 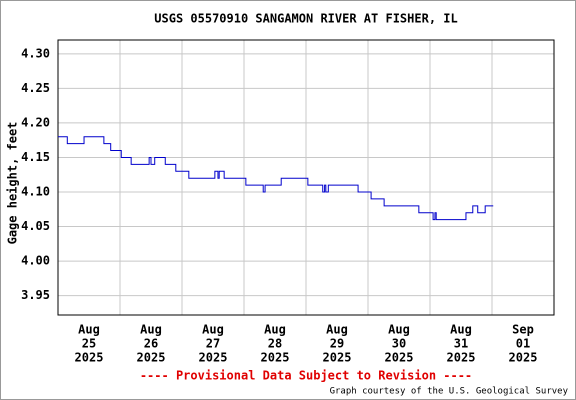 What do you see at coordinates (337, 344) in the screenshot?
I see `x-tick-label: 29` at bounding box center [337, 344].